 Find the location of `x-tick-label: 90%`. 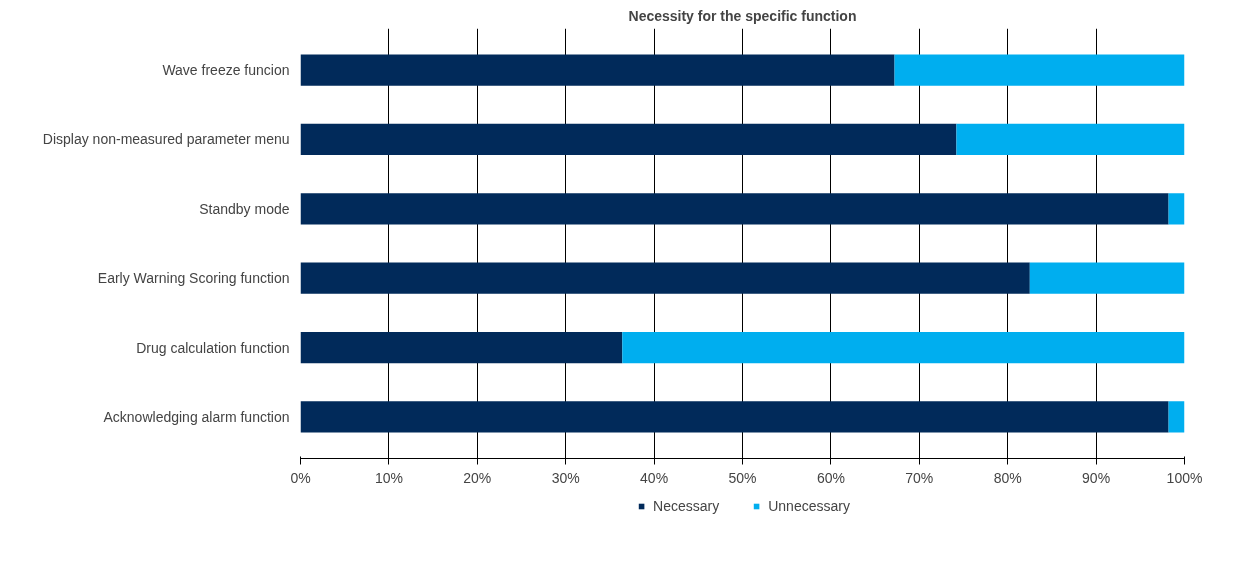

x-tick-label: 90% is located at coordinates (1096, 477).